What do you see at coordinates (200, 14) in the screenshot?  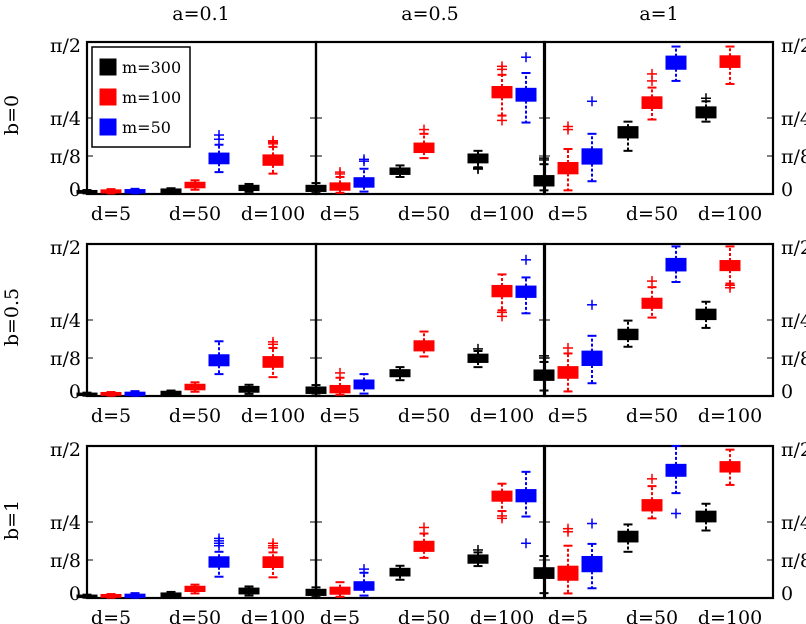 I see `column-title: a=0.1` at bounding box center [200, 14].